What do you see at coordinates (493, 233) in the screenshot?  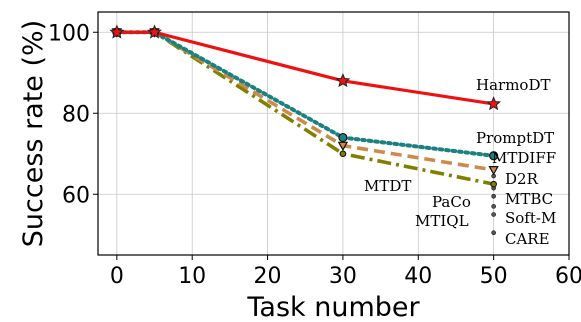 I see `marker-care` at bounding box center [493, 233].